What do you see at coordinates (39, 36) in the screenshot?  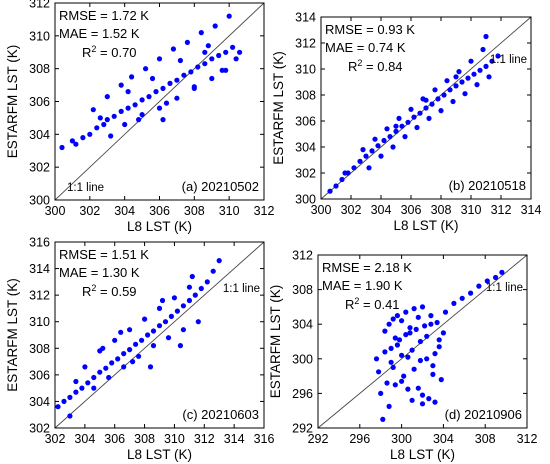 I see `y-tick-label: 310` at bounding box center [39, 36].